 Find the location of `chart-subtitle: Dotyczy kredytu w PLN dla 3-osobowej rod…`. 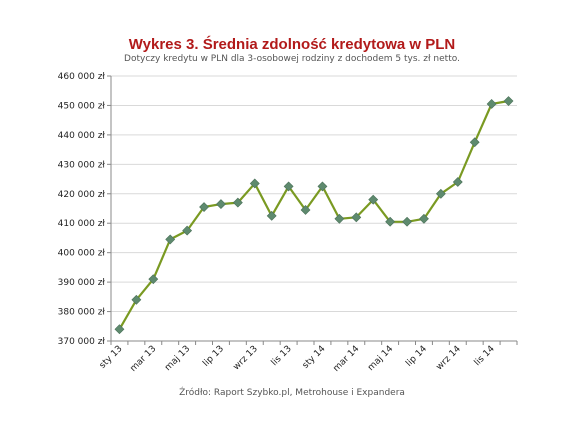

chart-subtitle: Dotyczy kredytu w PLN dla 3-osobowej rod… is located at coordinates (292, 59).